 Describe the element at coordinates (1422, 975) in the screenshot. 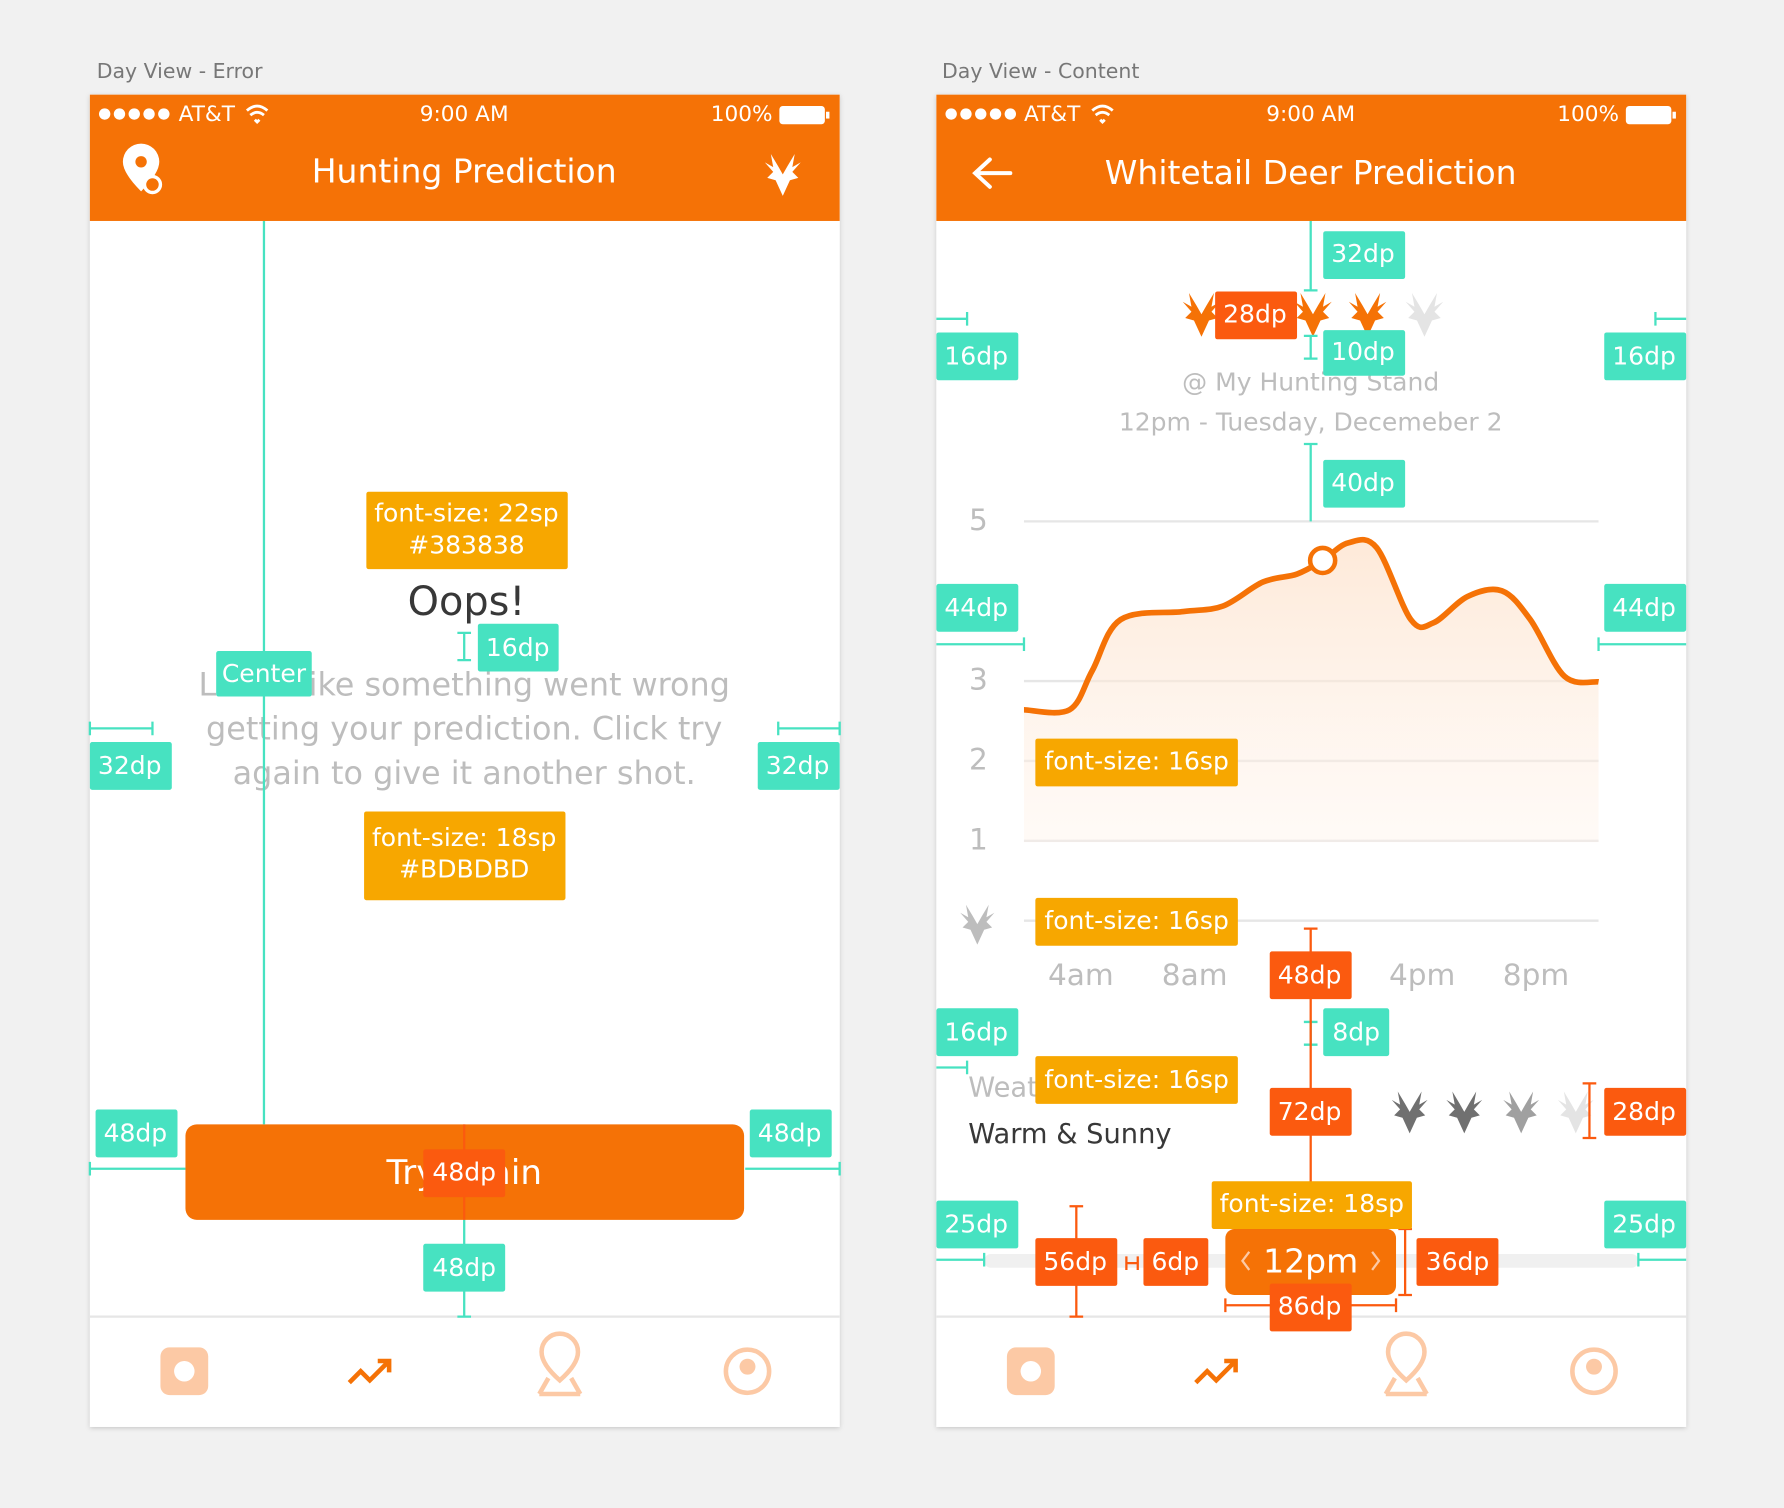

I see `x-tick-label: 4pm` at that location.